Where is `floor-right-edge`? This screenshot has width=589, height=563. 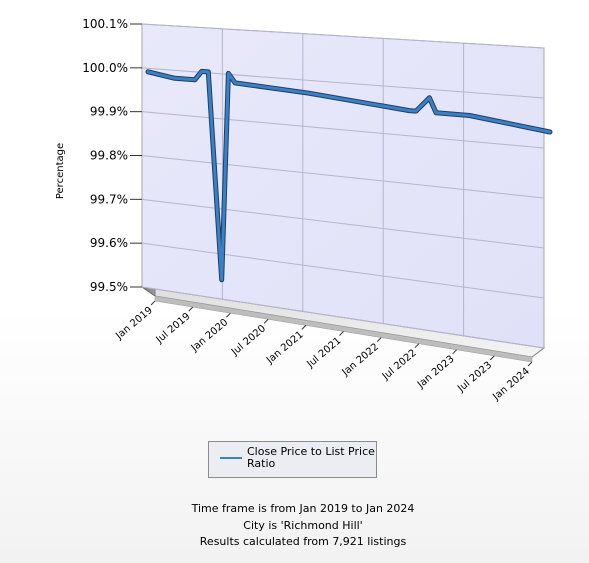
floor-right-edge is located at coordinates (538, 352).